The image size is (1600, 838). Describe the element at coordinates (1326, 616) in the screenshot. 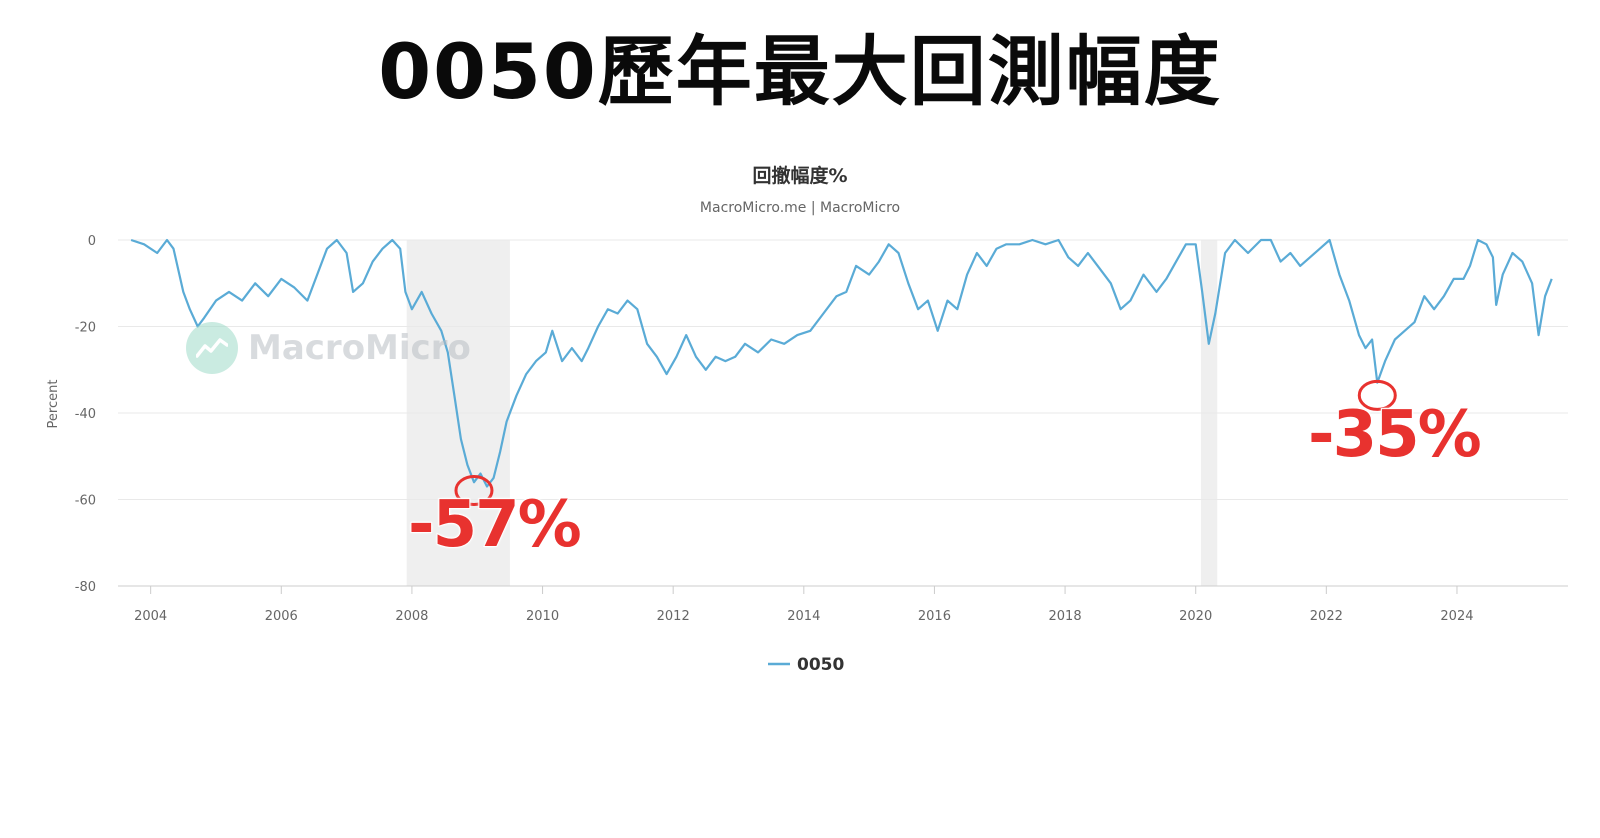

I see `x-tick-label: 2022` at that location.